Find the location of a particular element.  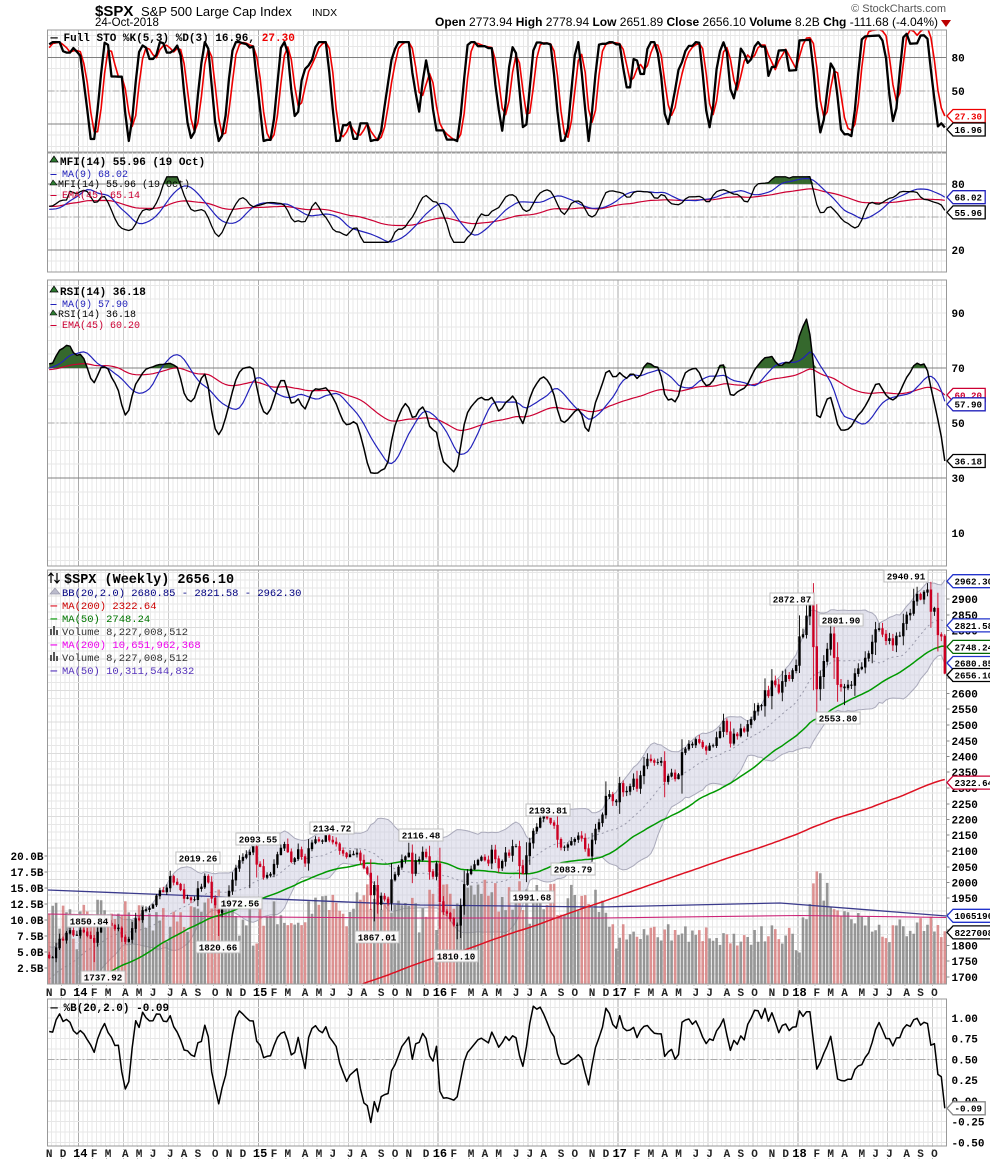

svg-text: MFI(14) 55.96 (19 Oct) is located at coordinates (124, 185).